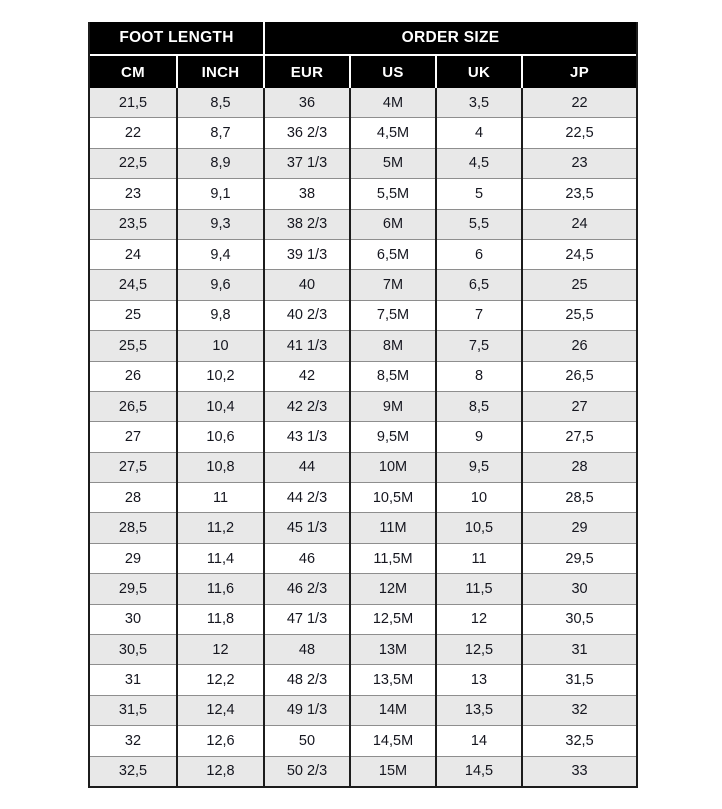 Image resolution: width=722 pixels, height=809 pixels. I want to click on table-row: 30 11,8 47 1/3 12,5M 12 30,5, so click(363, 620).